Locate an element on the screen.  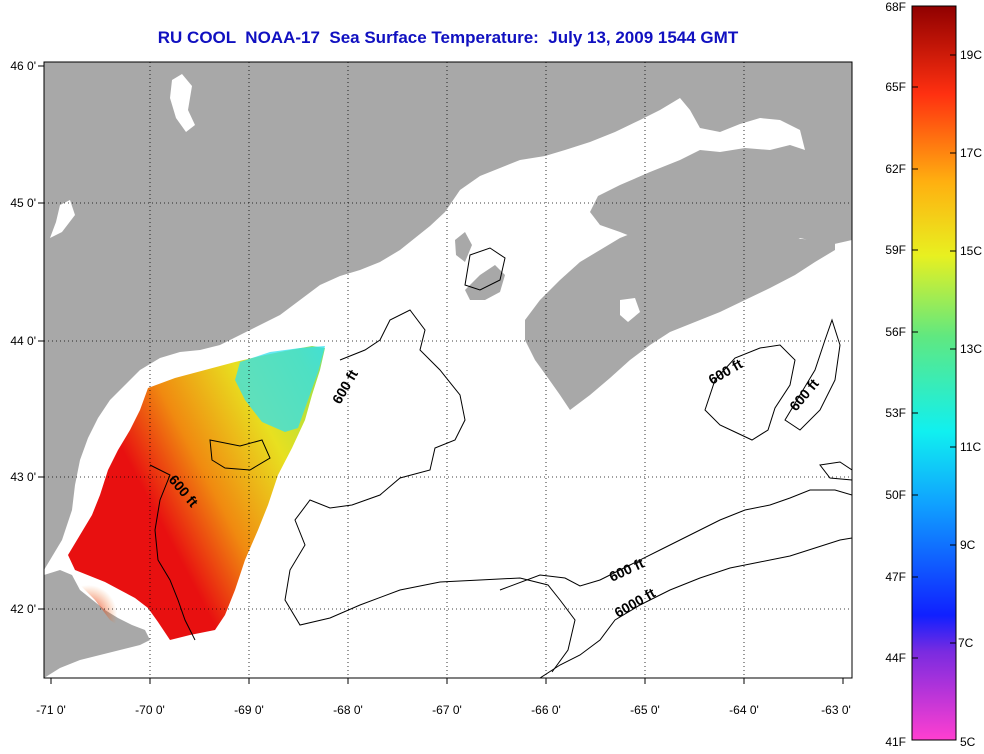
lon-label: -68 0' is located at coordinates (348, 710).